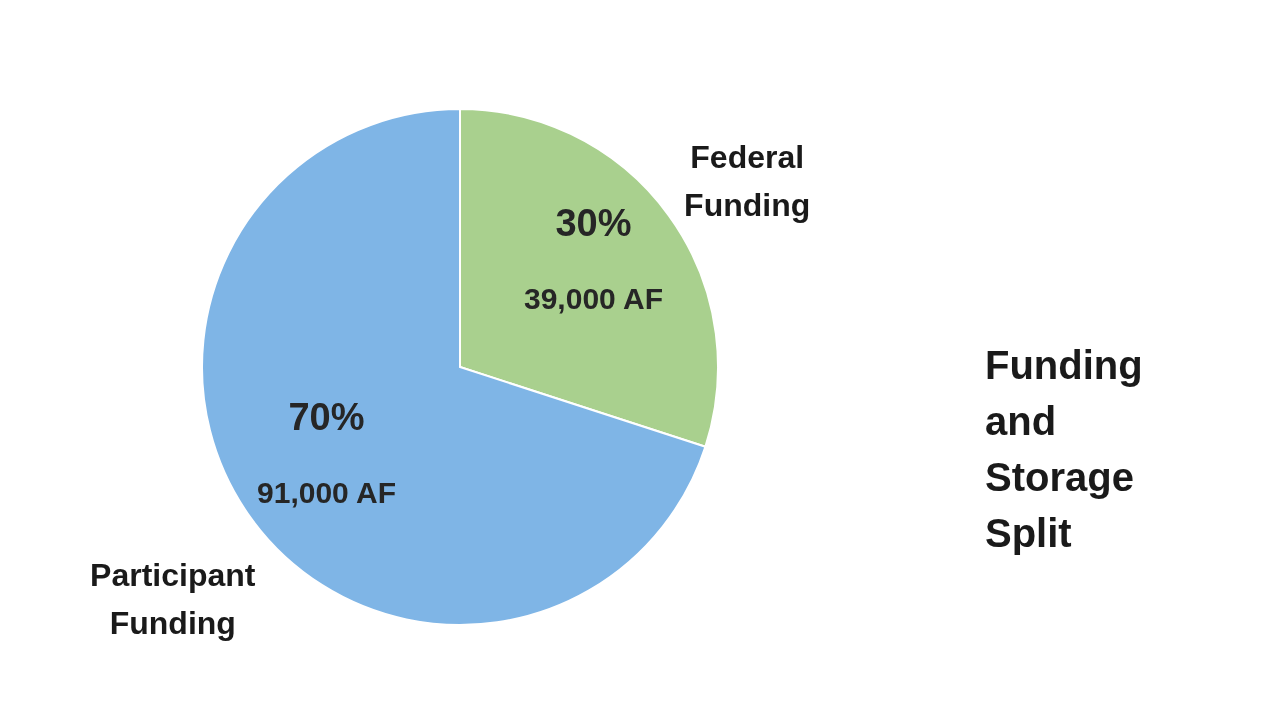 The height and width of the screenshot is (723, 1275). I want to click on slice-label: Participant Funding, so click(173, 598).